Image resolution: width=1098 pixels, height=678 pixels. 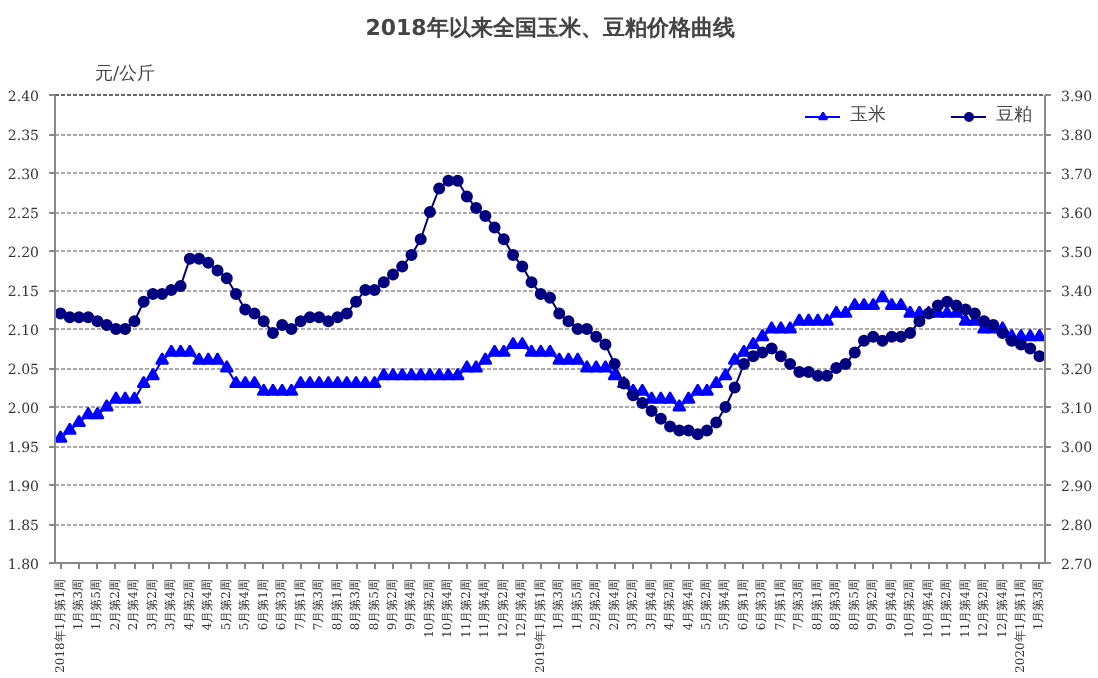 What do you see at coordinates (550, 28) in the screenshot?
I see `chart-title: 2018年以来全国玉米、豆粕价格曲线` at bounding box center [550, 28].